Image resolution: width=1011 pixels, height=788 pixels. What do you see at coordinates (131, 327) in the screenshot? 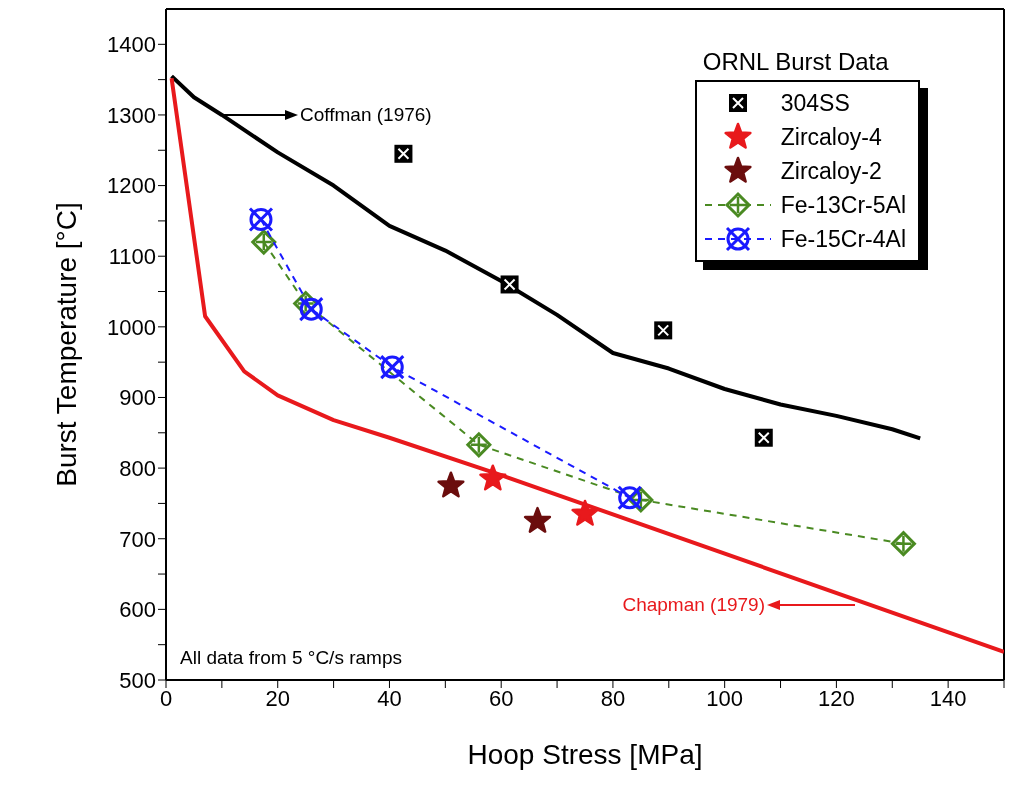
I see `y-tick-label: 1000` at bounding box center [131, 327].